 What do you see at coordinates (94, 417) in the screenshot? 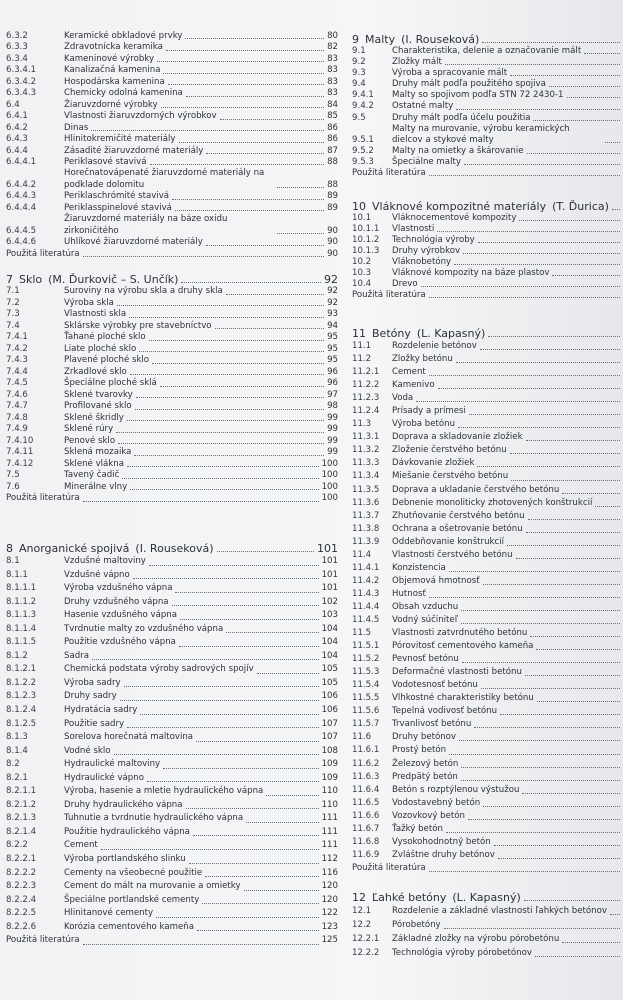
I see `entry-title: Sklené škridly` at bounding box center [94, 417].